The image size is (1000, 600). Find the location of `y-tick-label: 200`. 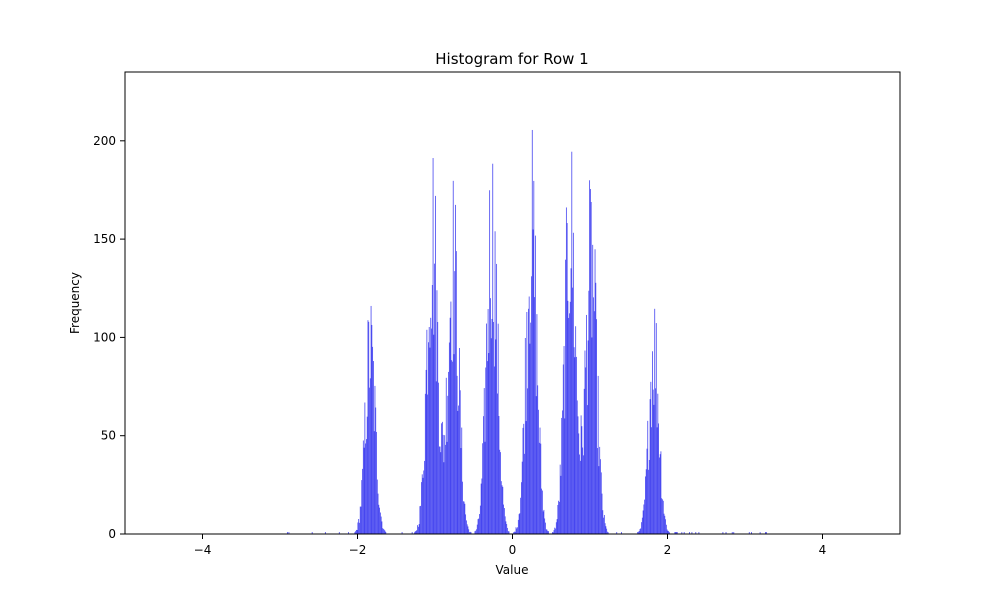

y-tick-label: 200 is located at coordinates (104, 141).